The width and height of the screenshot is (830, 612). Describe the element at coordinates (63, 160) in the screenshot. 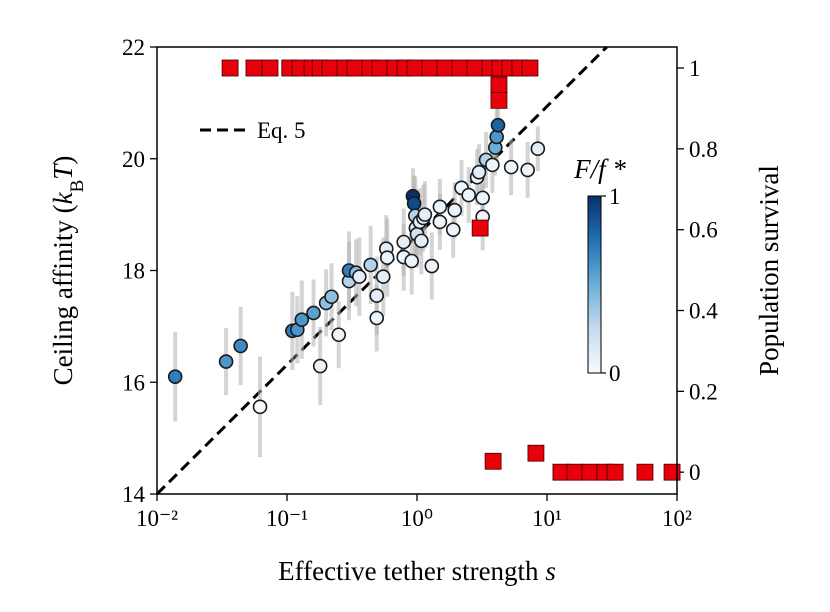

I see `y-axis-label-part: )` at that location.